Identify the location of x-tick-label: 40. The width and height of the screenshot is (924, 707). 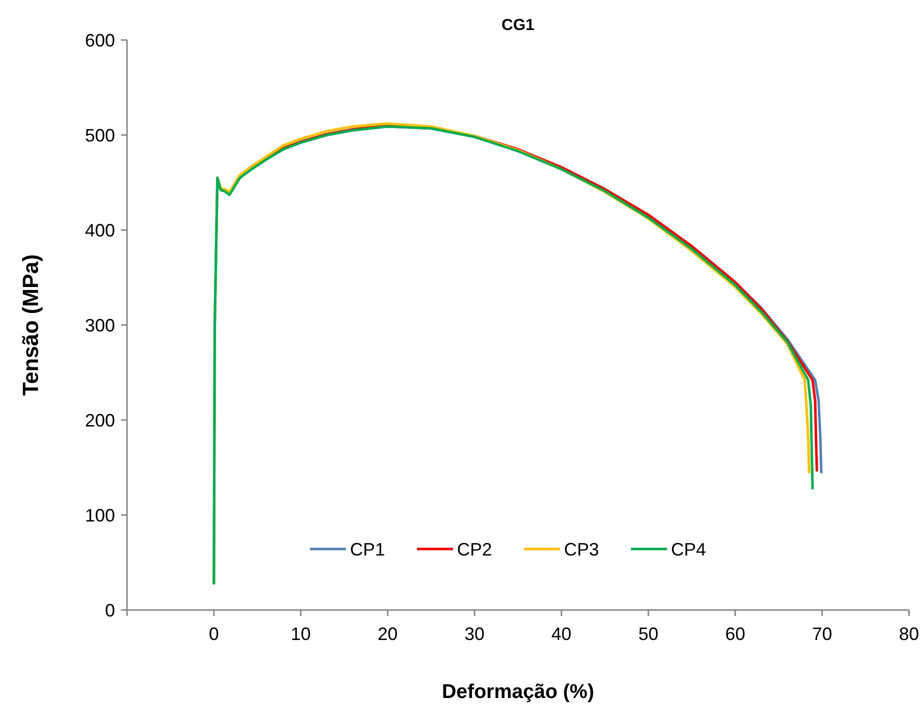
(561, 634).